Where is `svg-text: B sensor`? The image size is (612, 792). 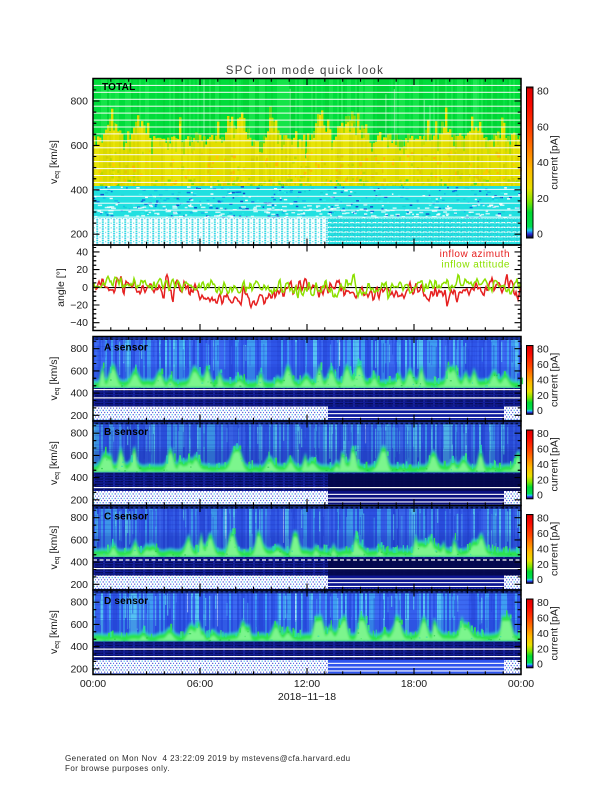
svg-text: B sensor is located at coordinates (126, 432).